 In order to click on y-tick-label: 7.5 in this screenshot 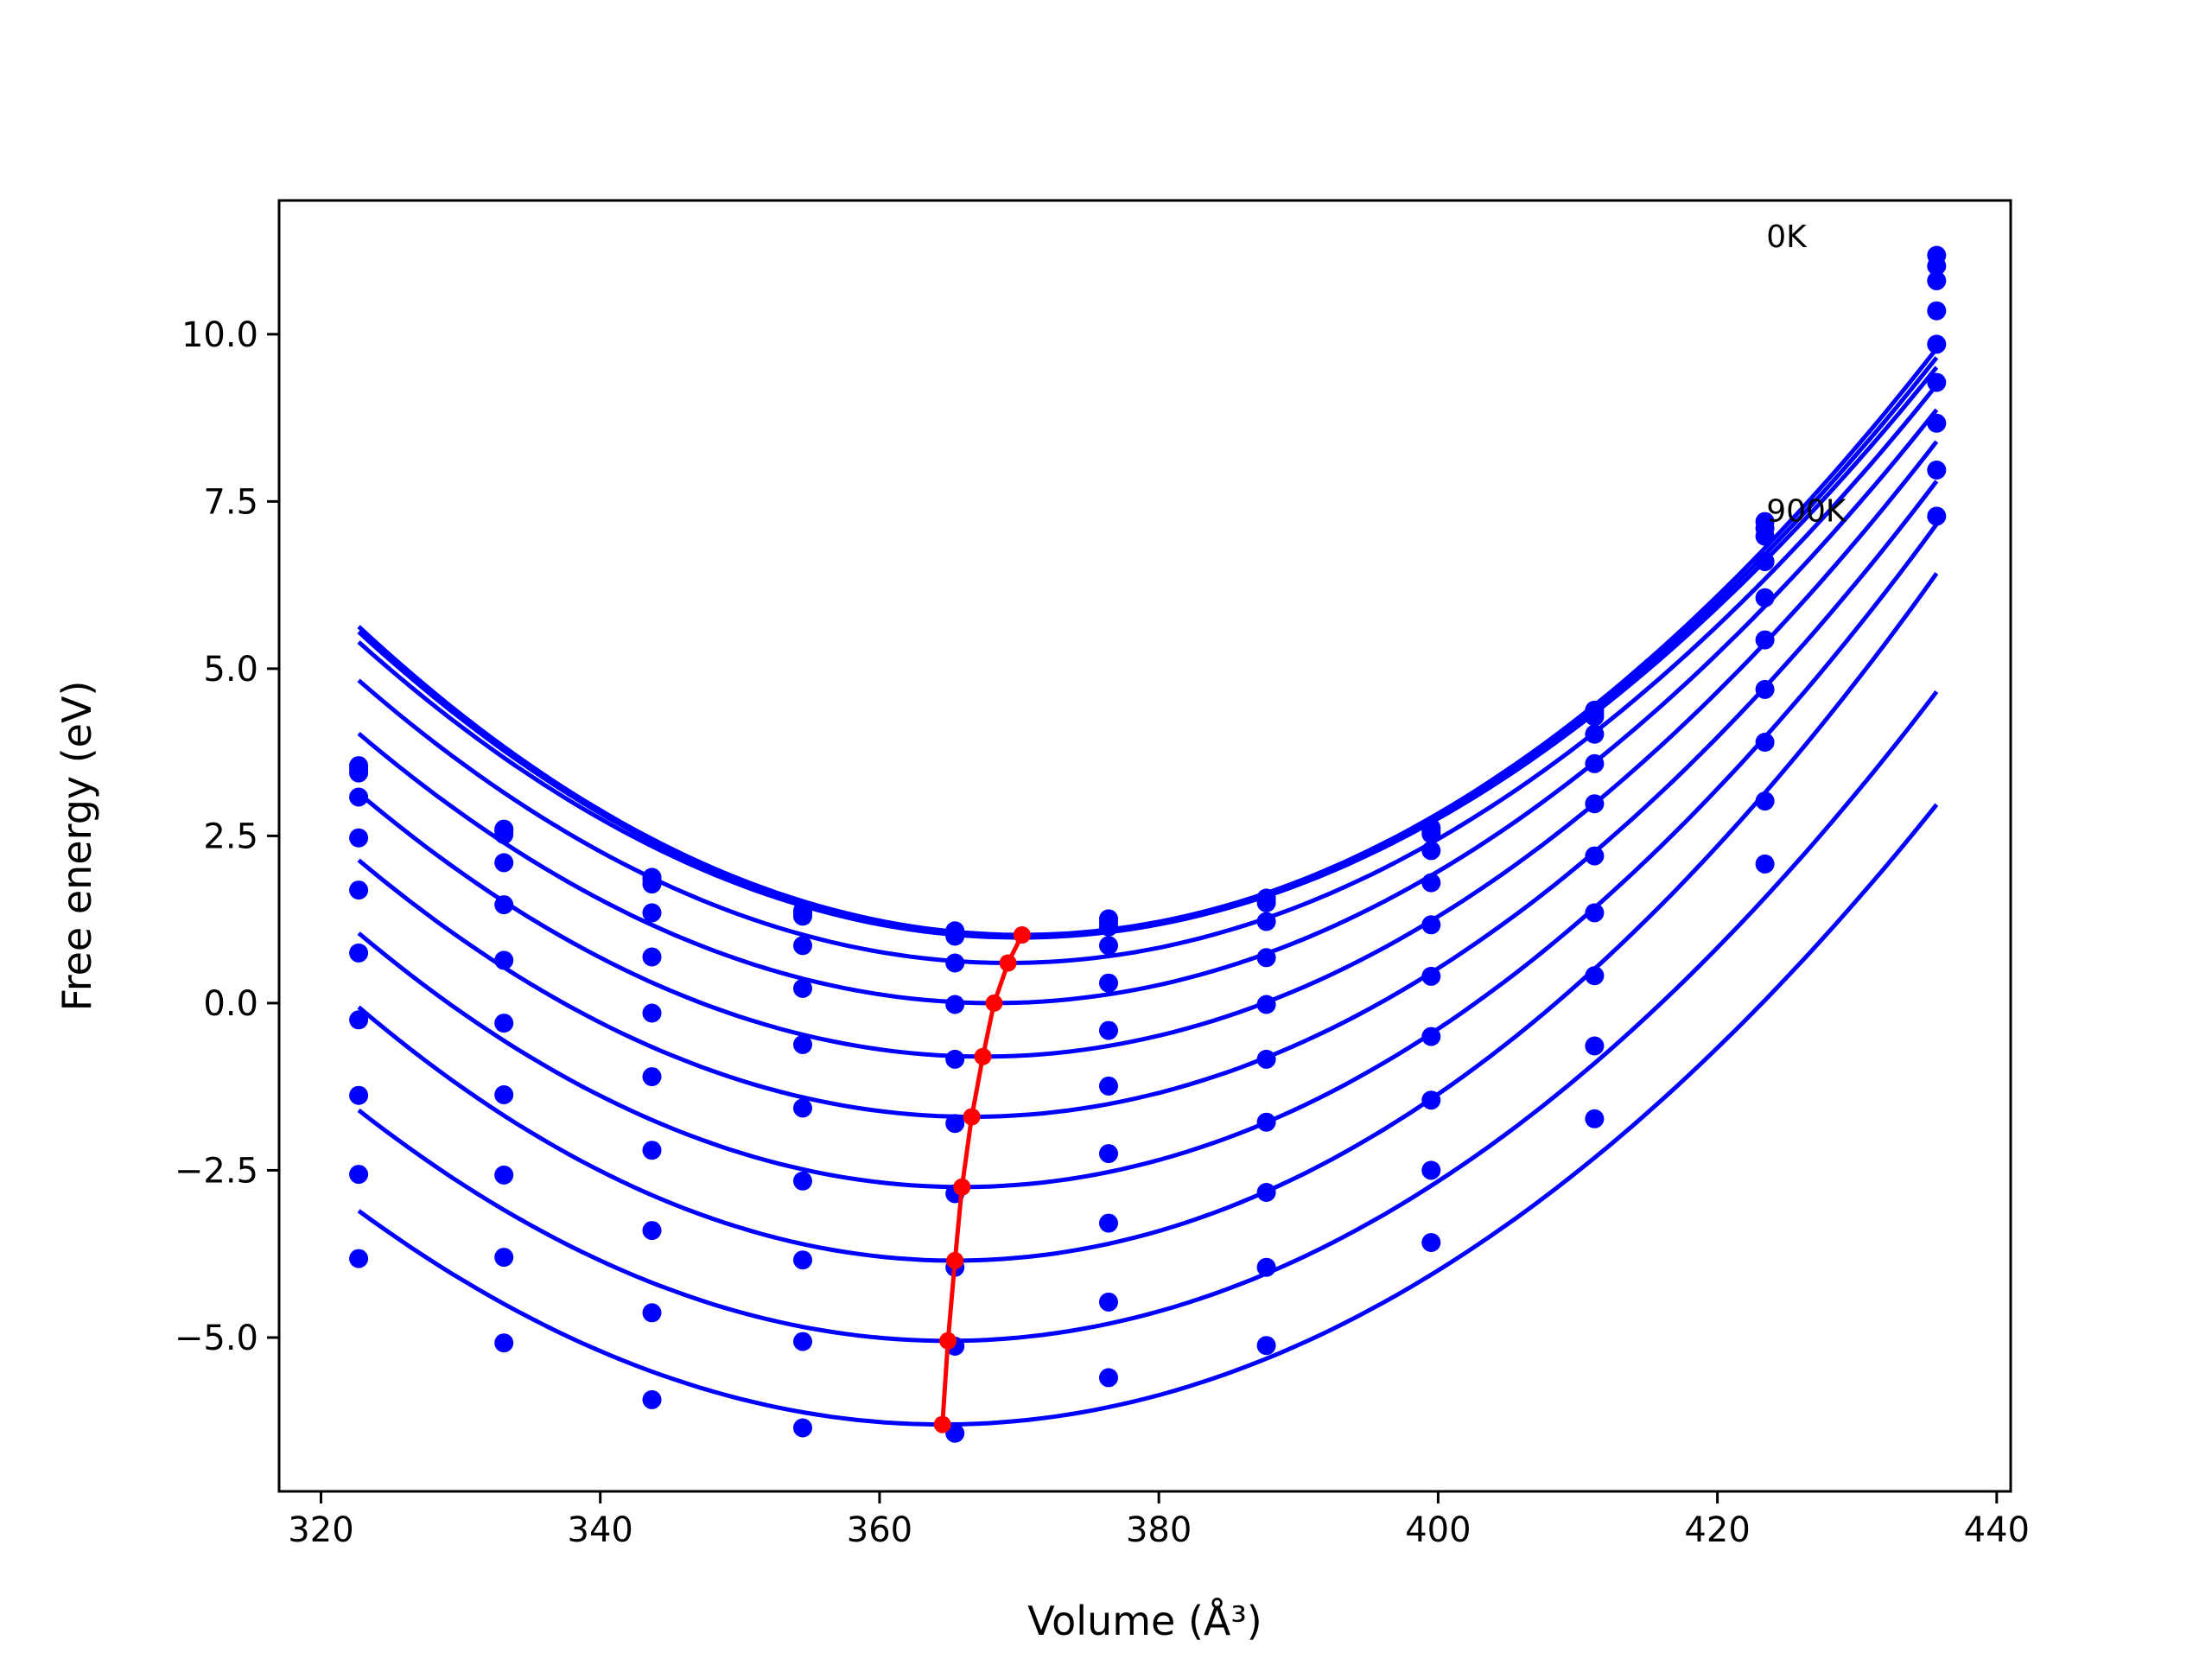, I will do `click(231, 502)`.